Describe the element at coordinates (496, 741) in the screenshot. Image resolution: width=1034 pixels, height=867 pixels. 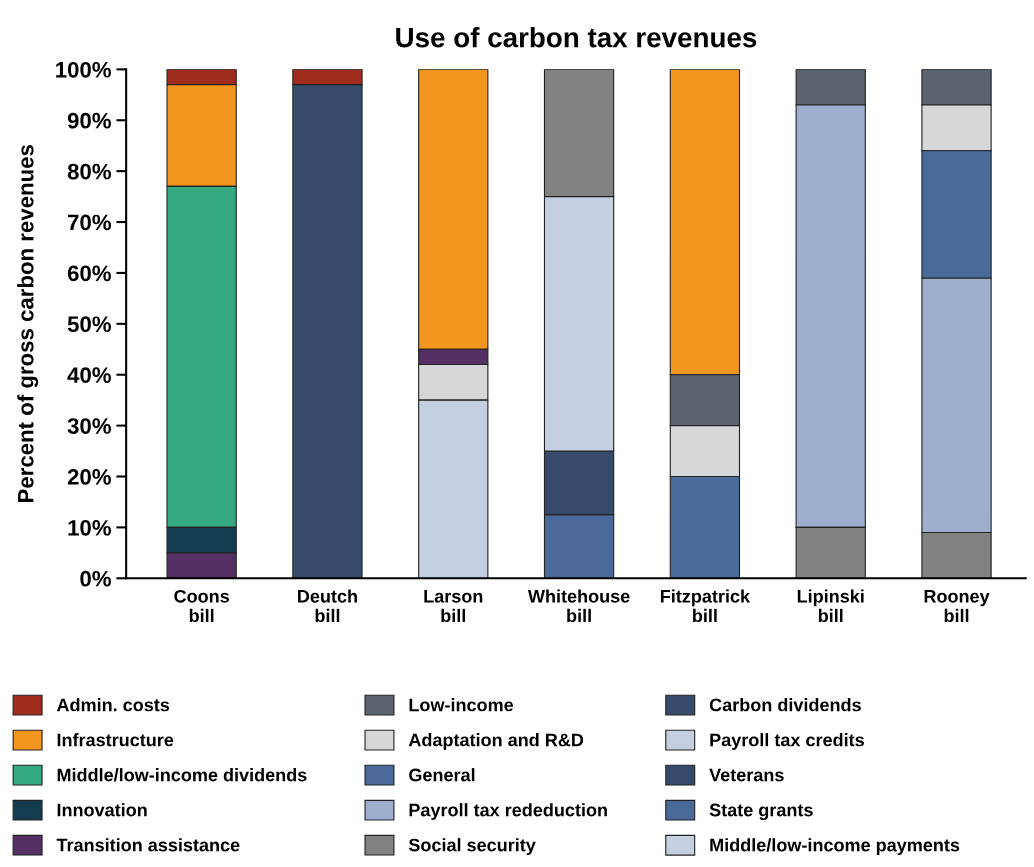
I see `legend-label: Adaptation and R&D` at that location.